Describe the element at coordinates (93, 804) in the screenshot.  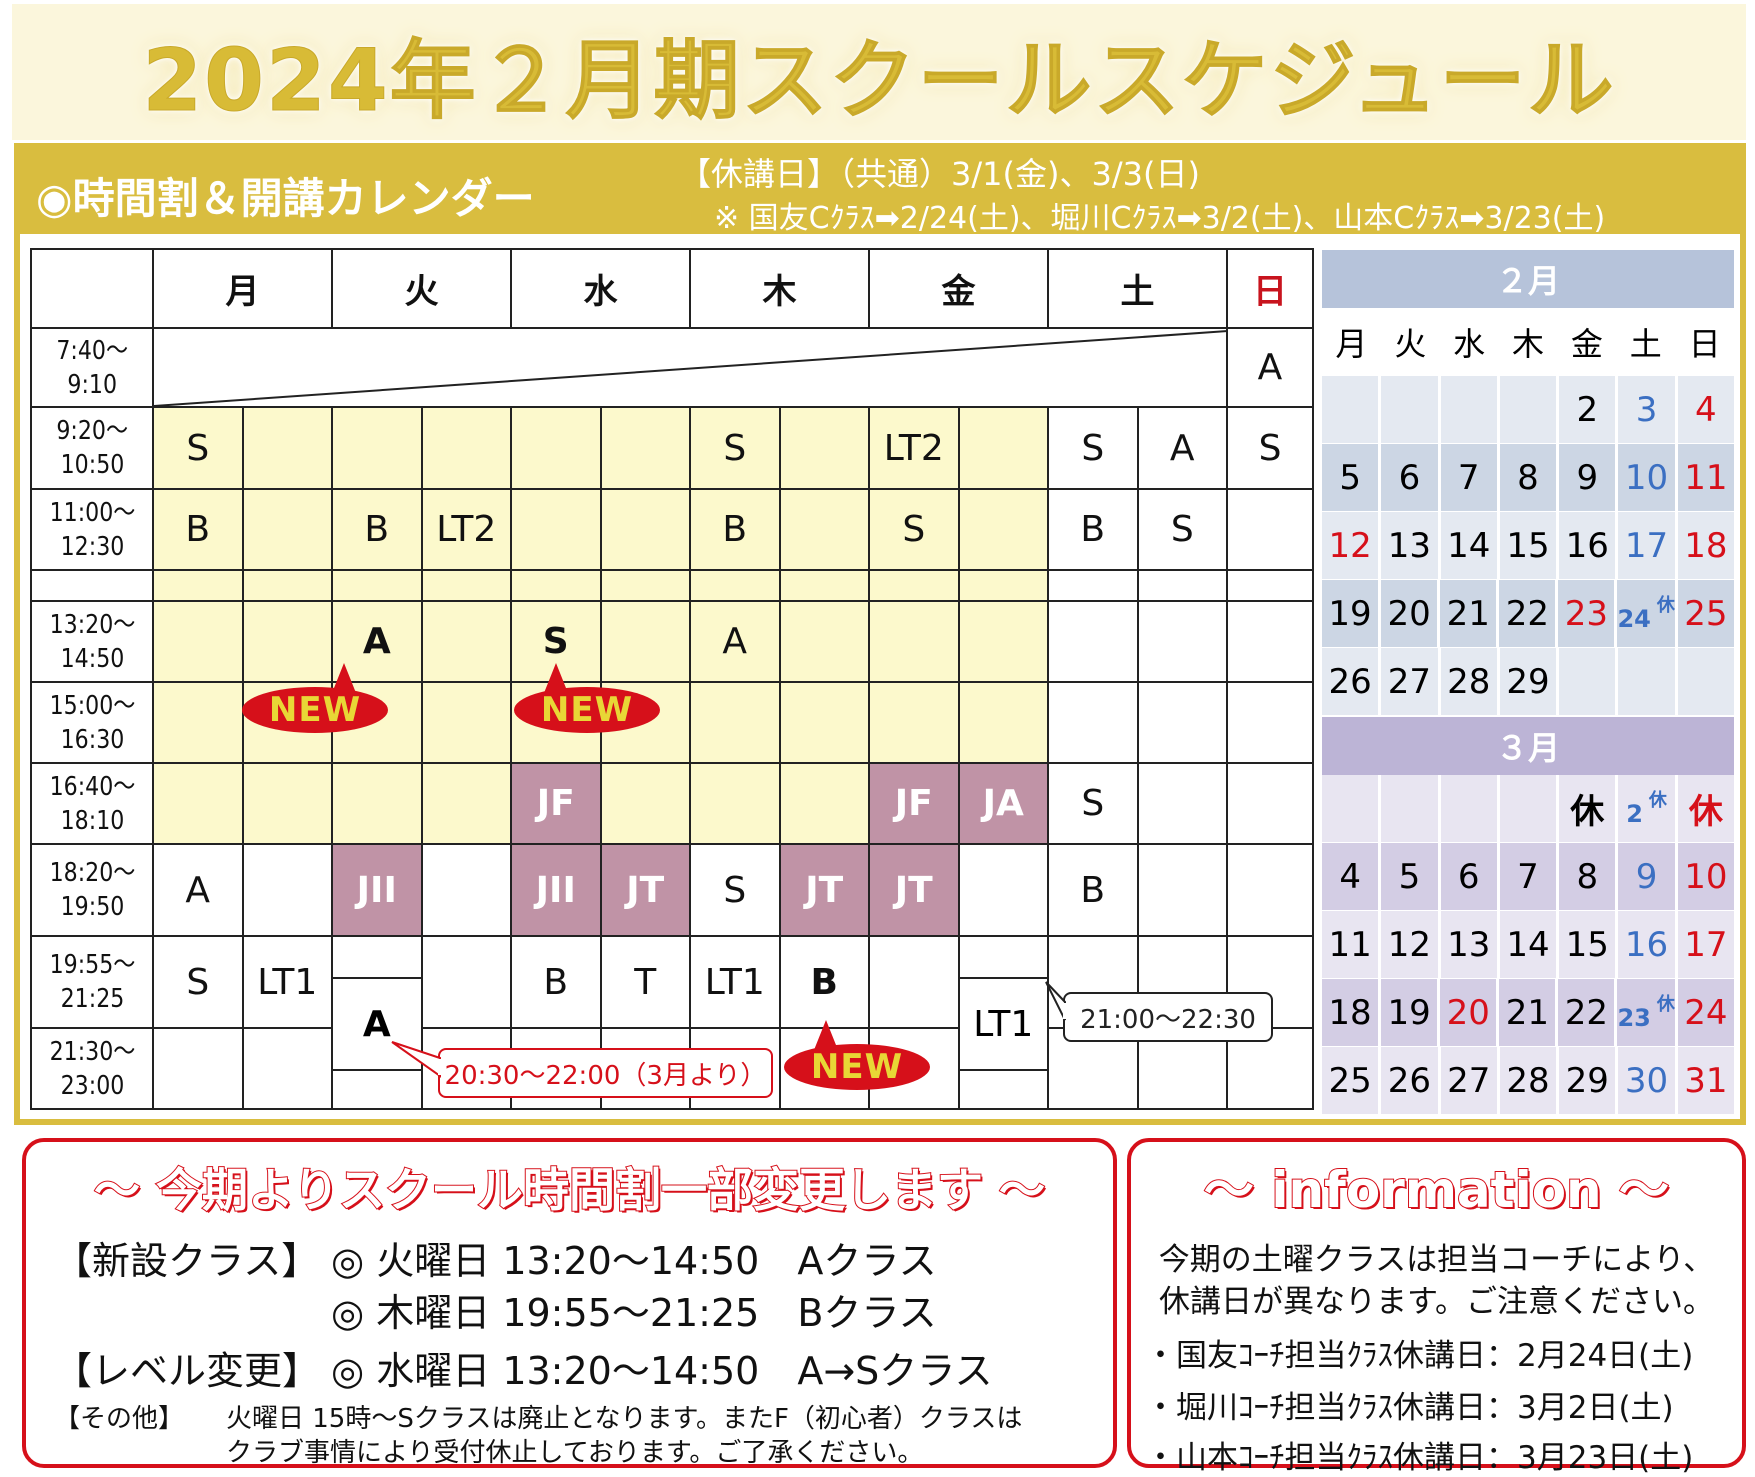
I see `time-slot: 16:40～ 18:10` at that location.